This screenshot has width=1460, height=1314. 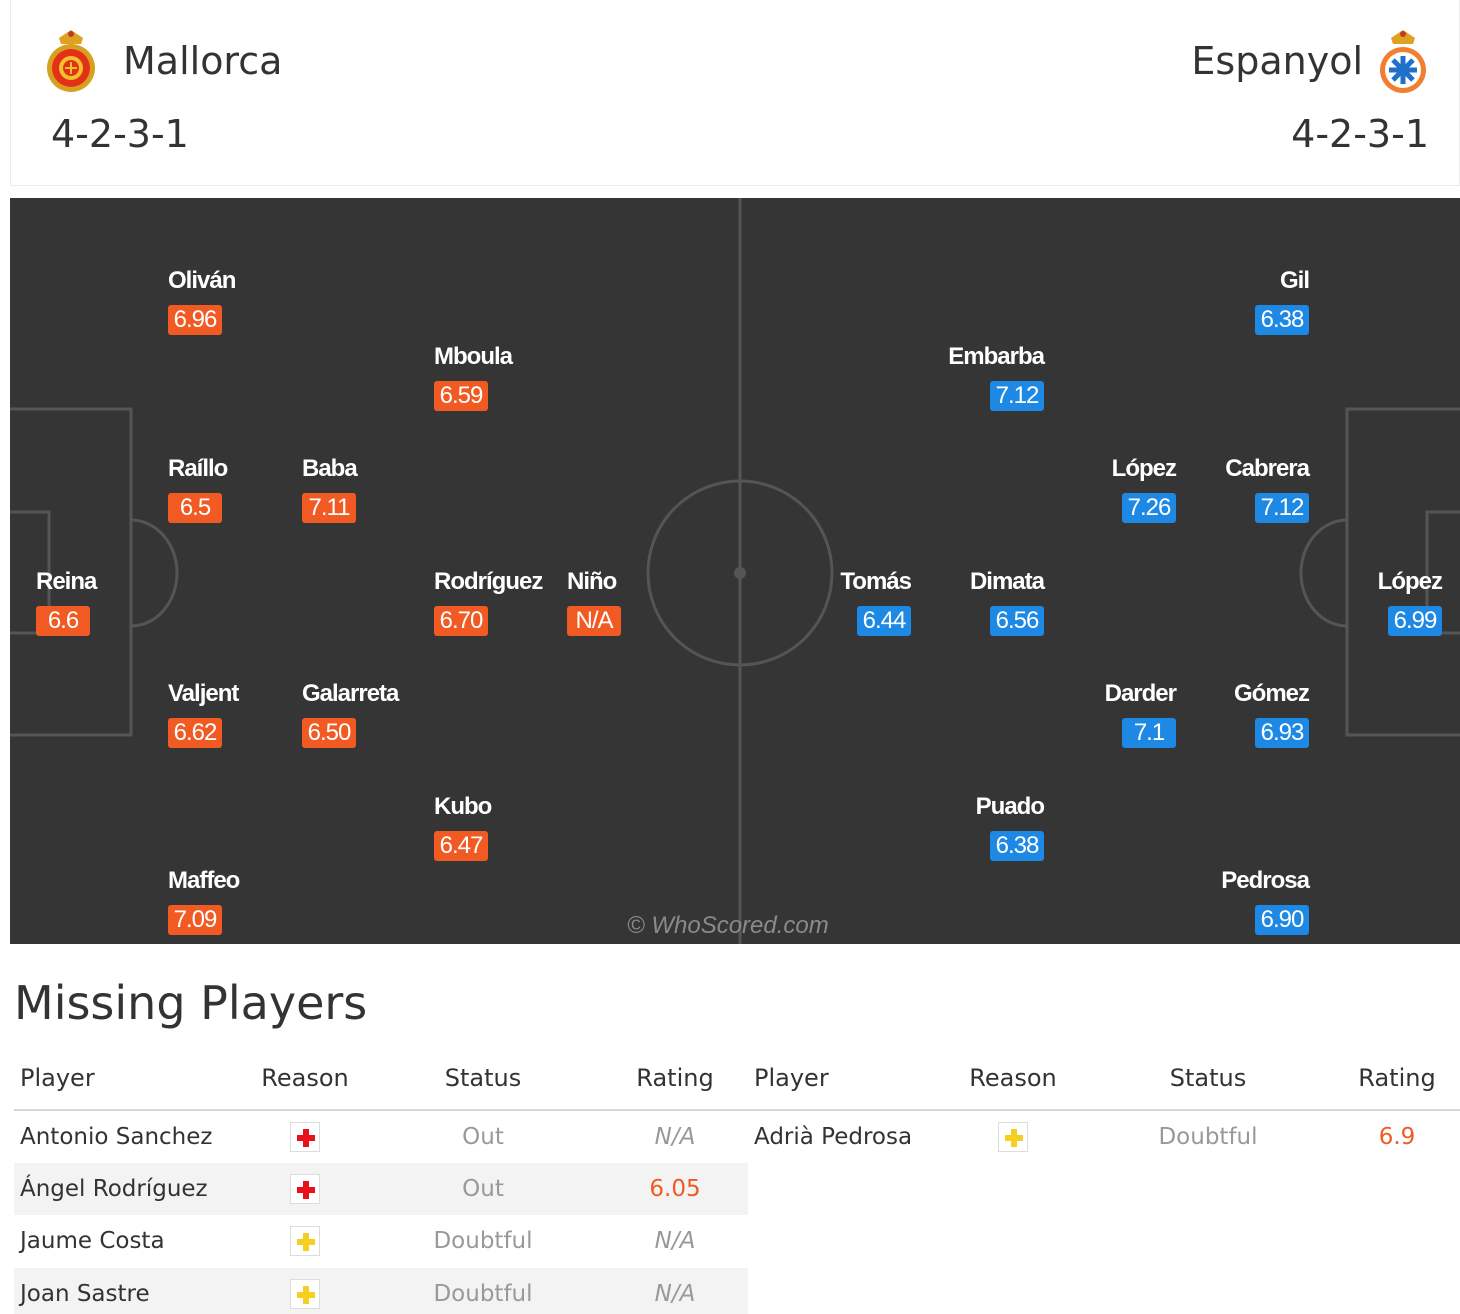 What do you see at coordinates (592, 581) in the screenshot?
I see `player-name: Niño` at bounding box center [592, 581].